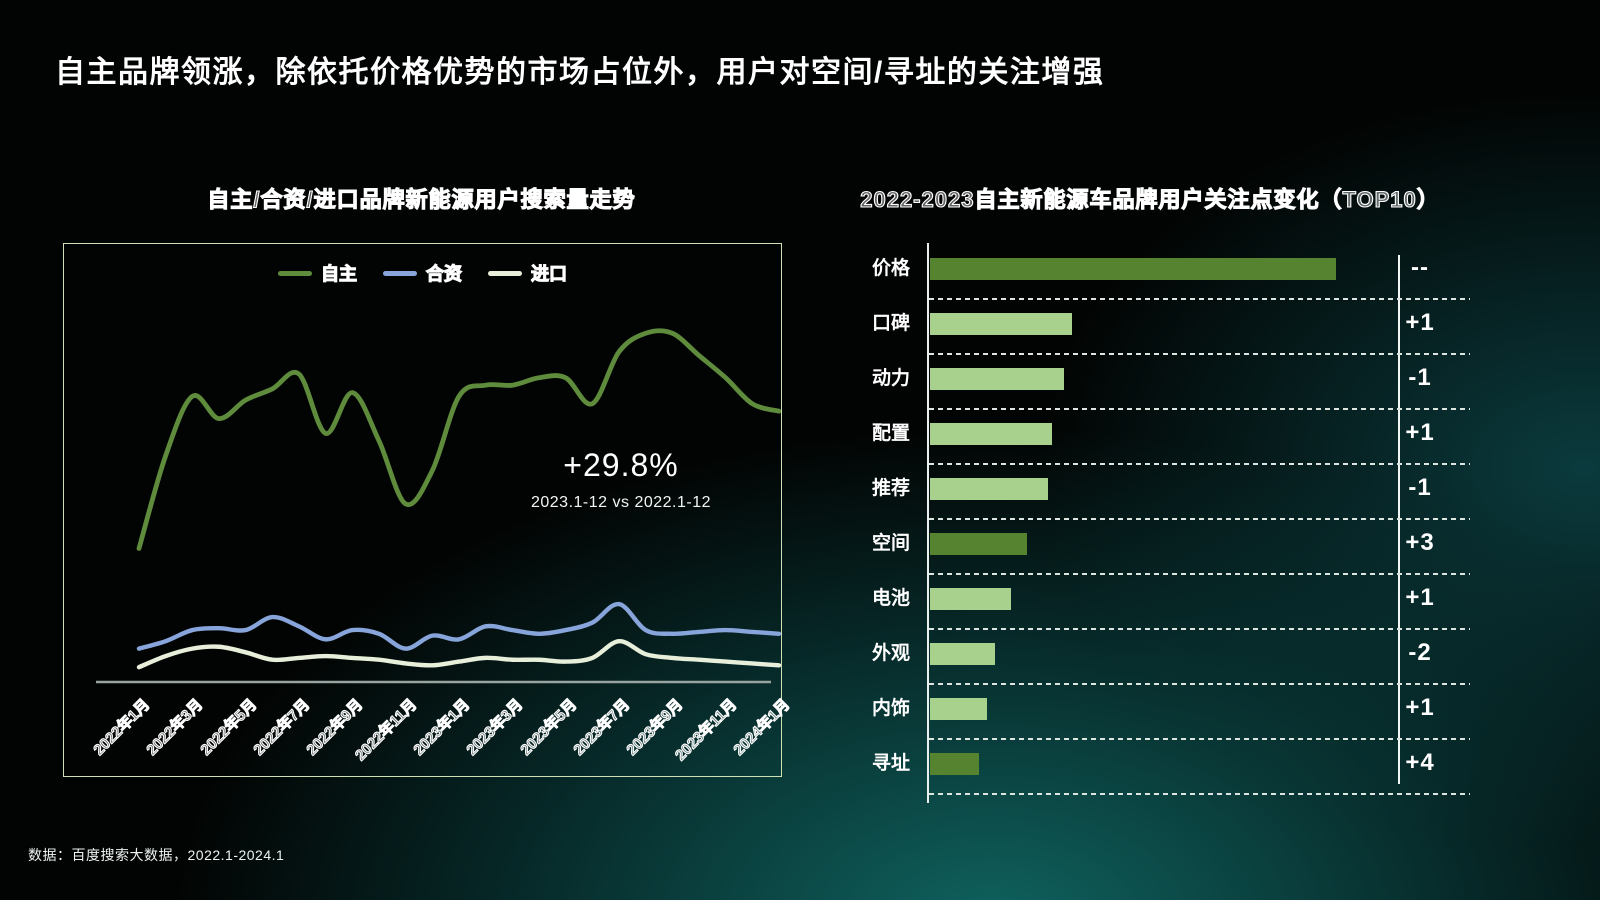 The width and height of the screenshot is (1600, 900). What do you see at coordinates (890, 268) in the screenshot?
I see `bar-row-label: 价格` at bounding box center [890, 268].